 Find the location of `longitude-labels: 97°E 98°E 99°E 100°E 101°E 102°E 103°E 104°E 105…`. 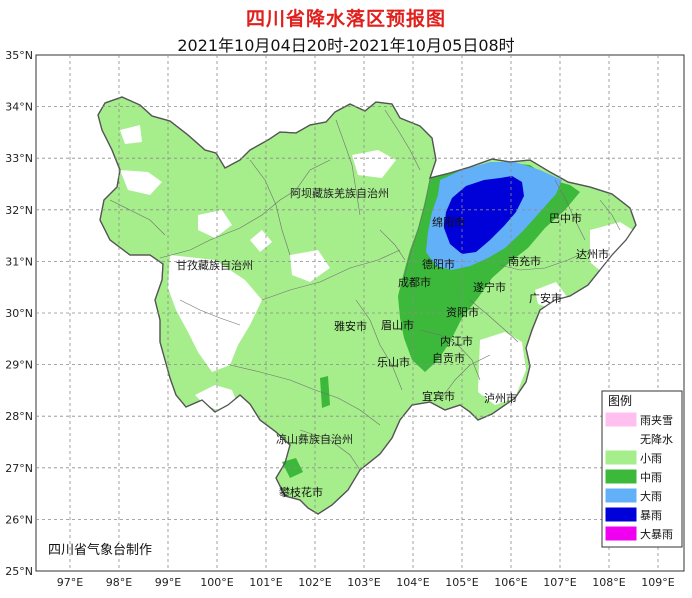

longitude-labels: 97°E 98°E 99°E 100°E 101°E 102°E 103°E 104°E 105… is located at coordinates (366, 582).